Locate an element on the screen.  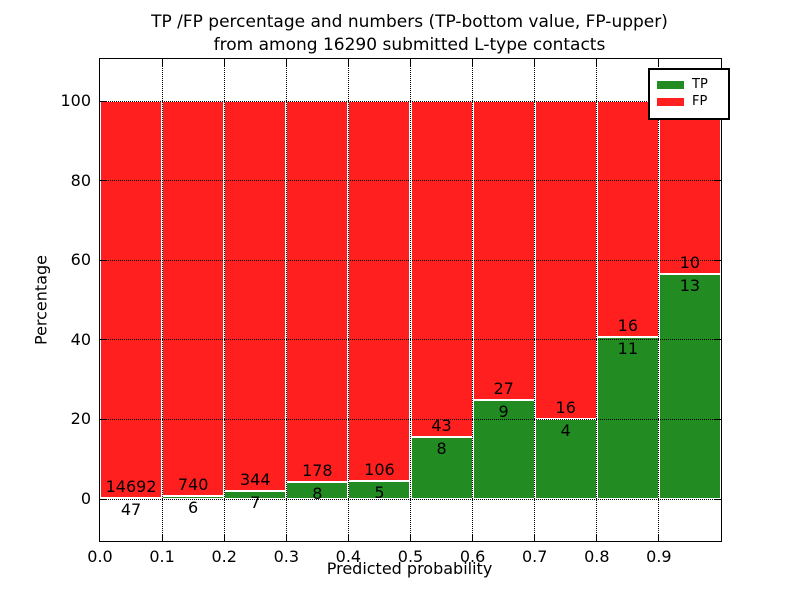
legend: TP FP is located at coordinates (689, 94).